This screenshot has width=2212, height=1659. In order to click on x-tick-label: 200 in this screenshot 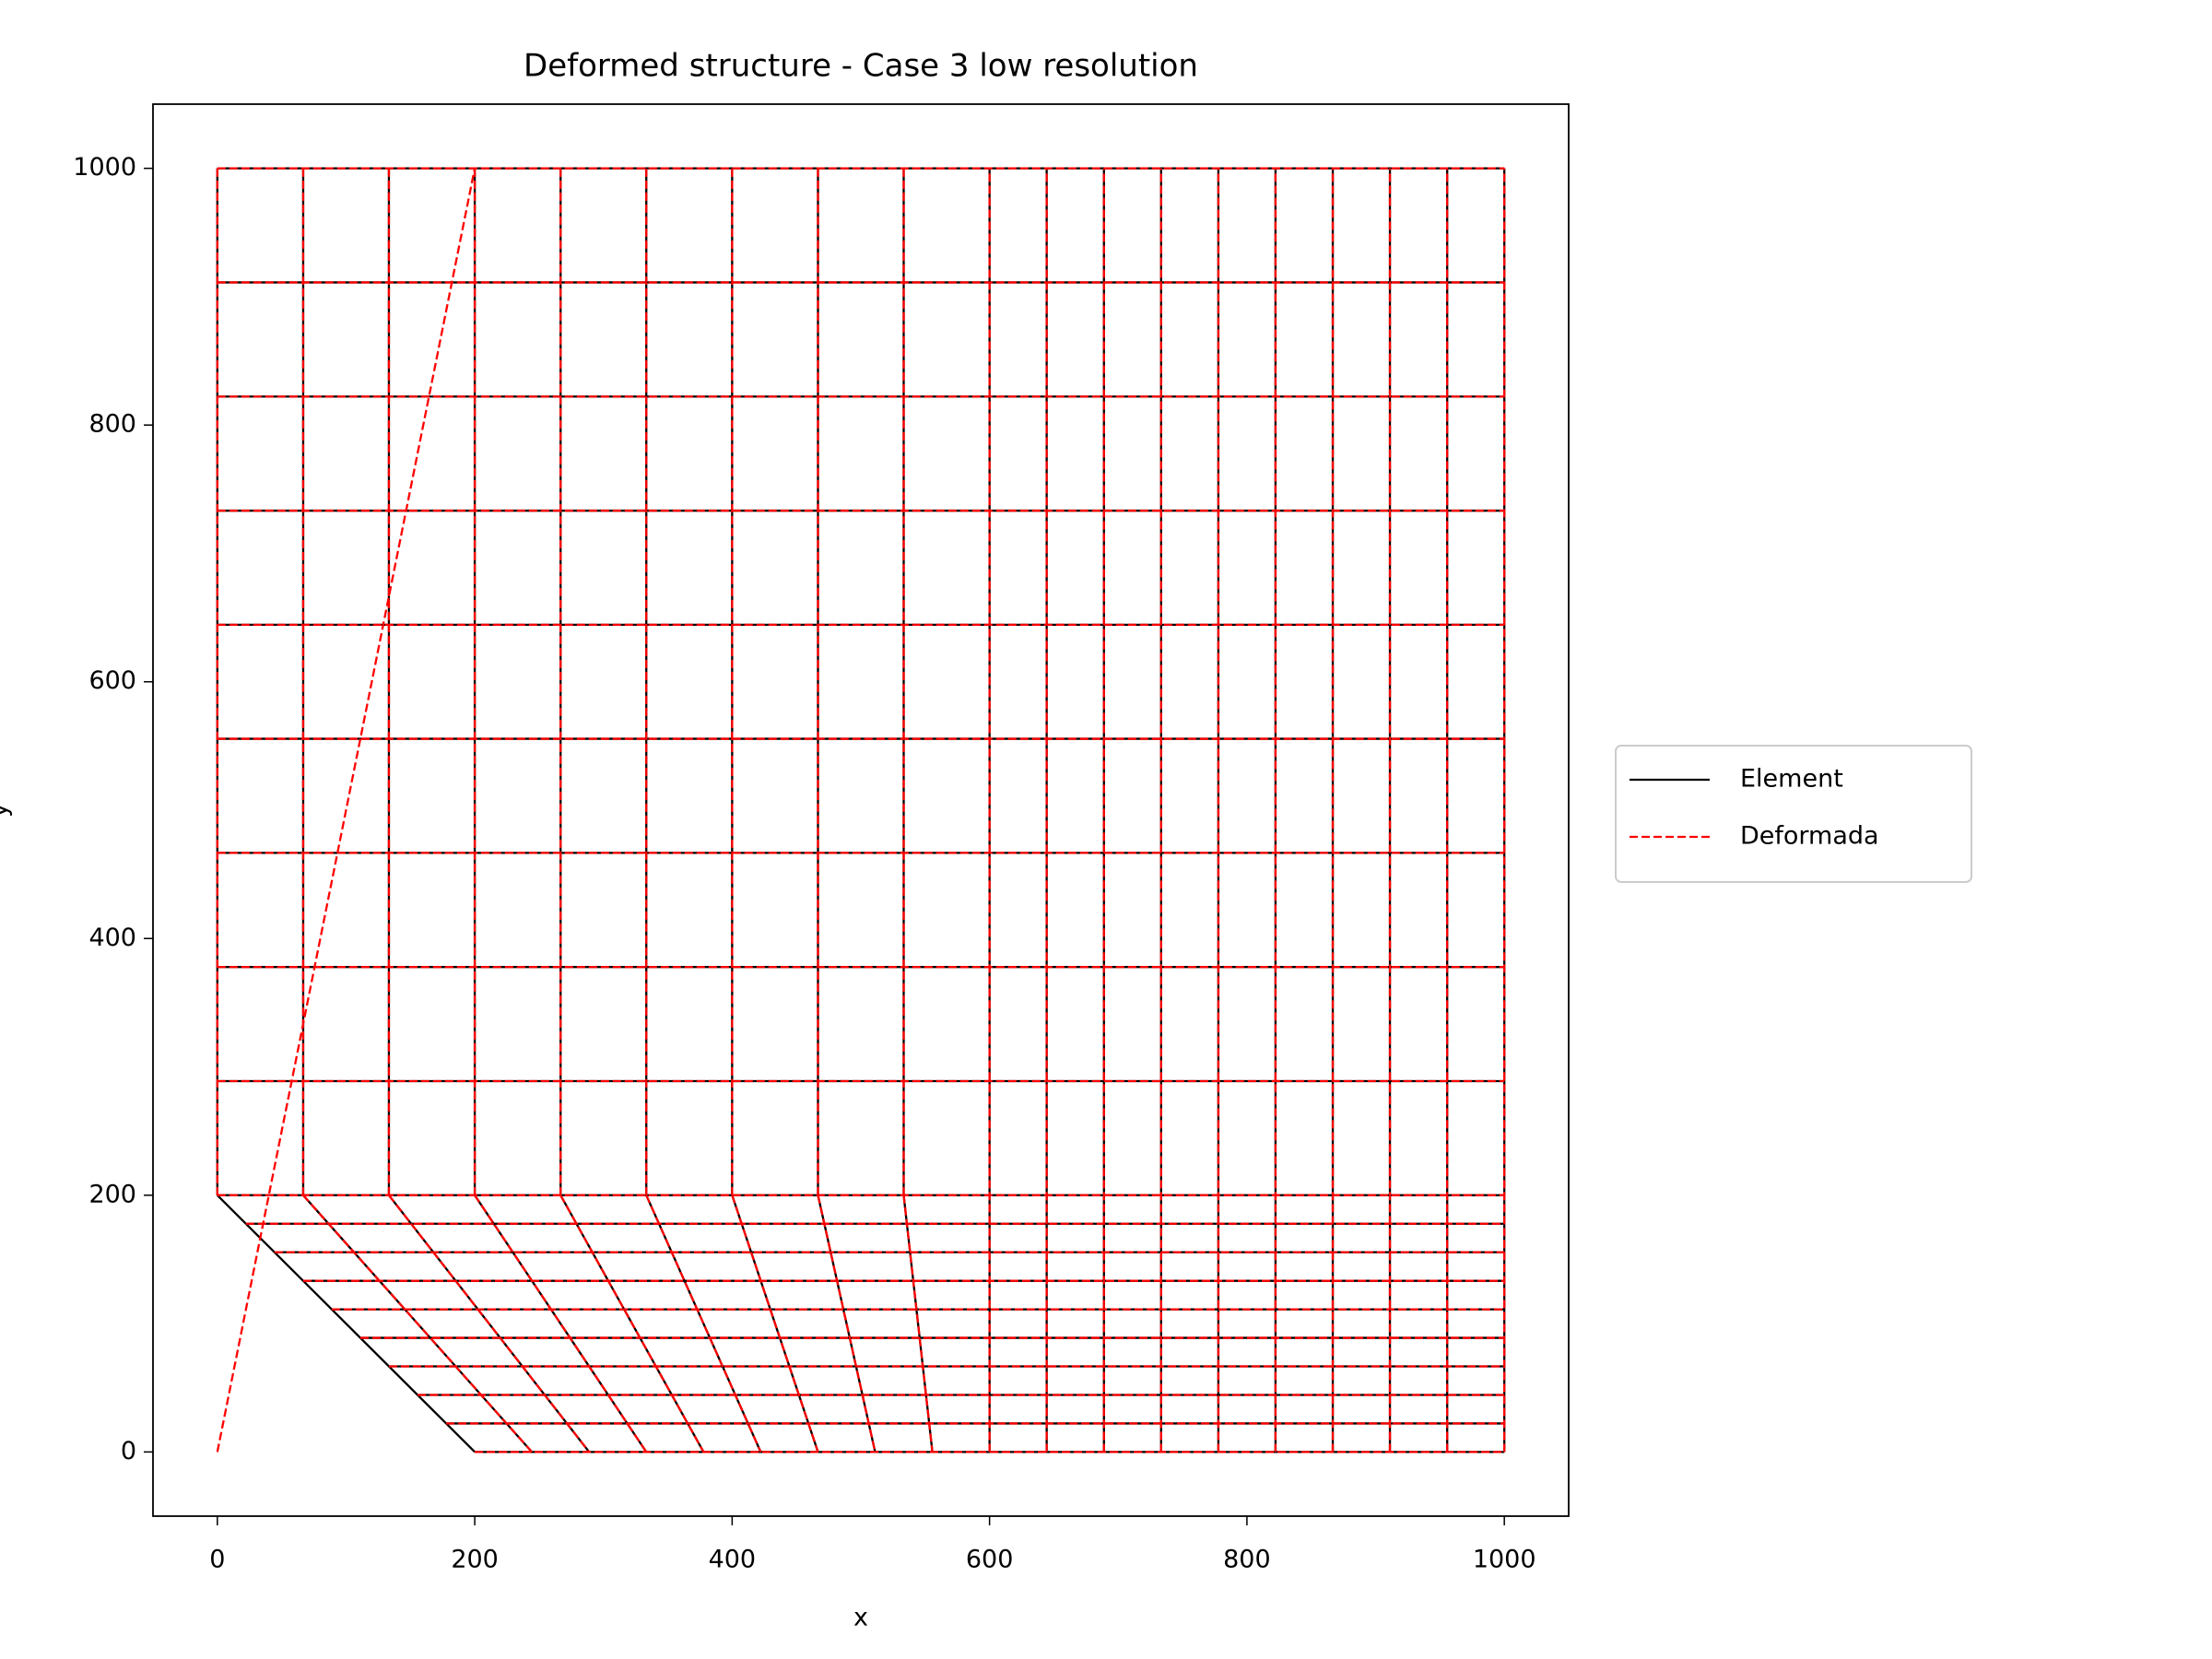, I will do `click(475, 1560)`.